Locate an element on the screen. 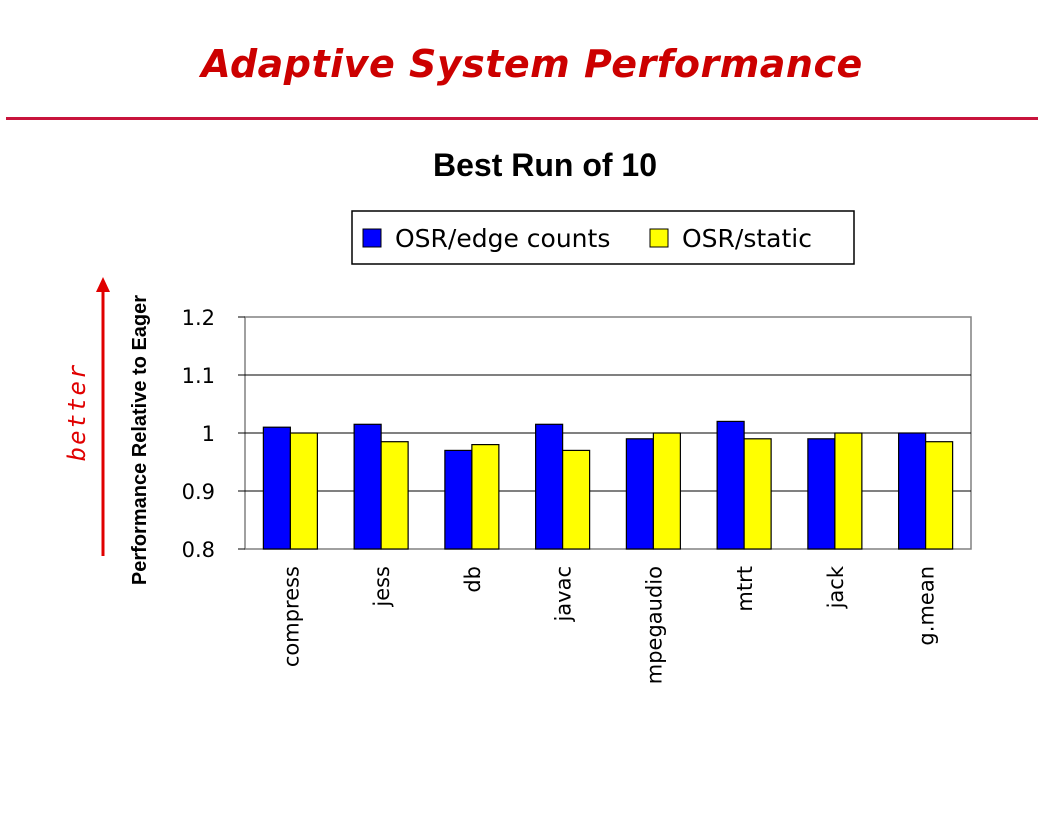  better-arrow-head is located at coordinates (103, 284).